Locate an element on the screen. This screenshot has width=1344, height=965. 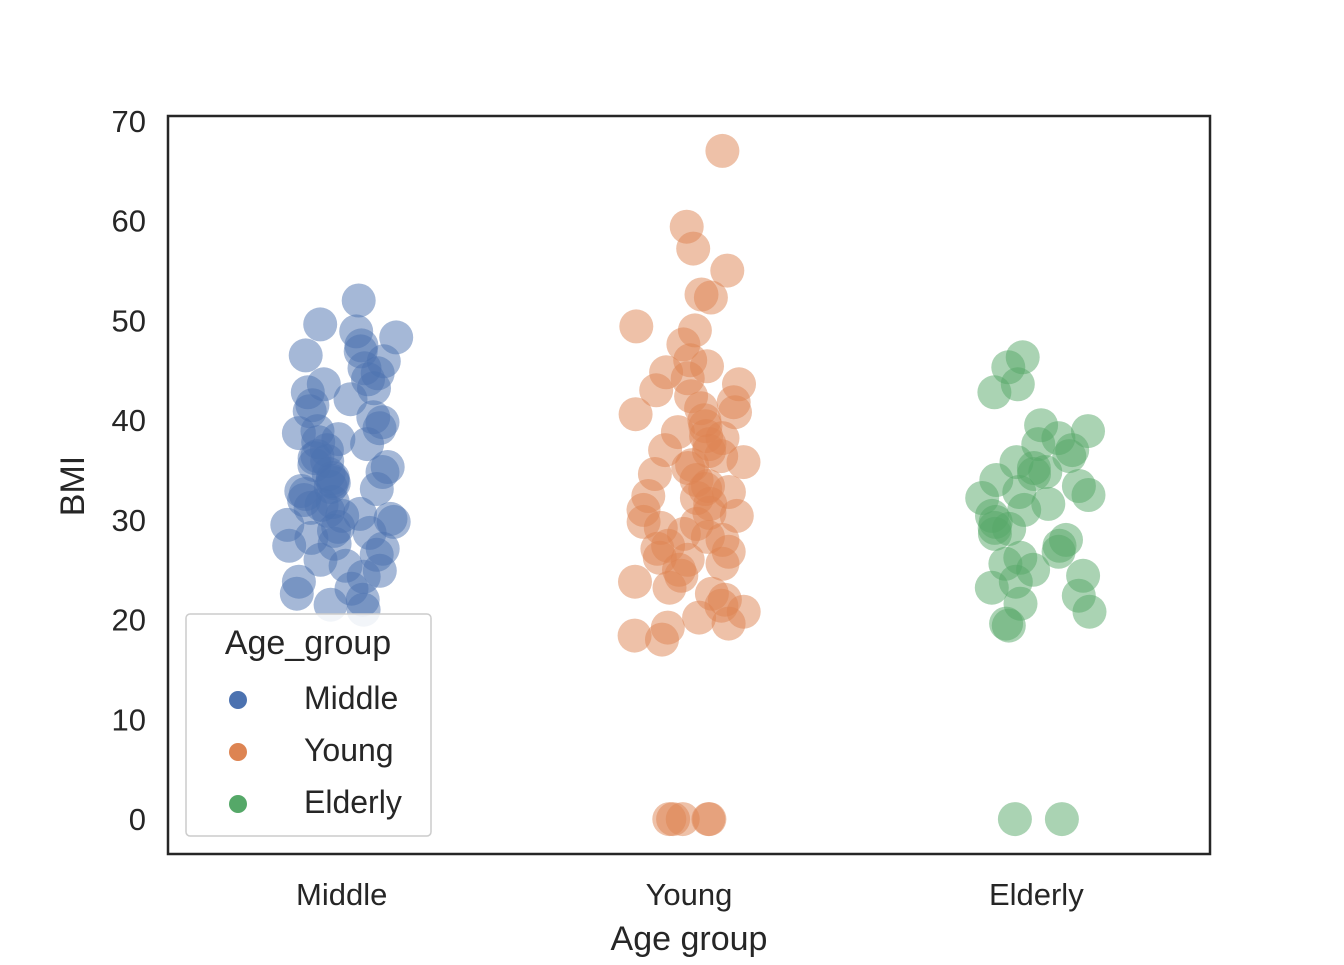
y-tick-label: 30 is located at coordinates (129, 520).